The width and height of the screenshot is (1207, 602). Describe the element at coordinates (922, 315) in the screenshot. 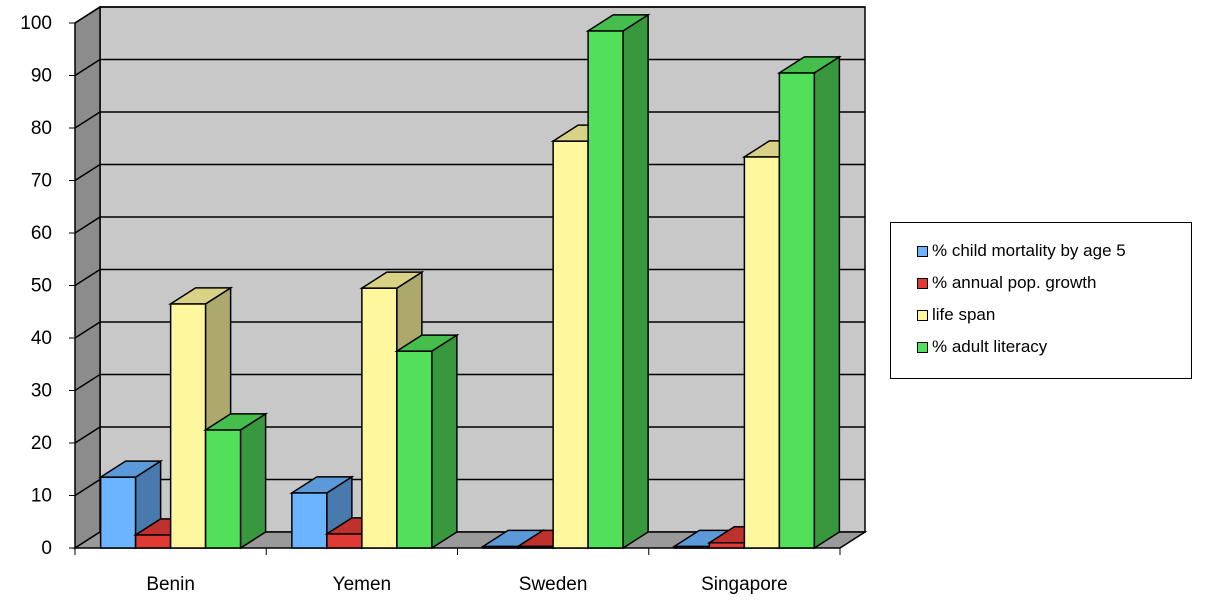

I see `legend-swatch-life-span` at that location.